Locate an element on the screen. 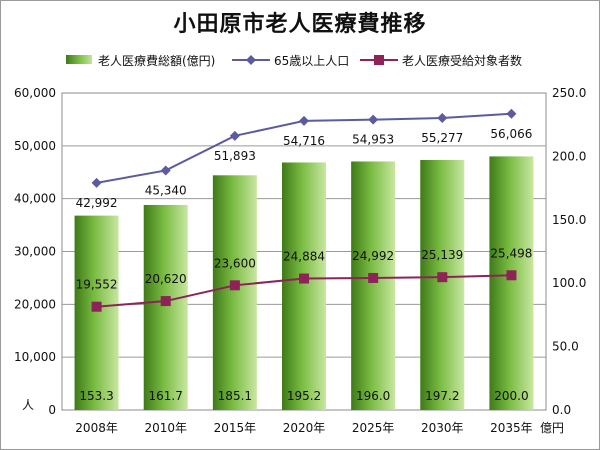 Image resolution: width=600 pixels, height=450 pixels. line-data-label: 42,992 is located at coordinates (97, 203).